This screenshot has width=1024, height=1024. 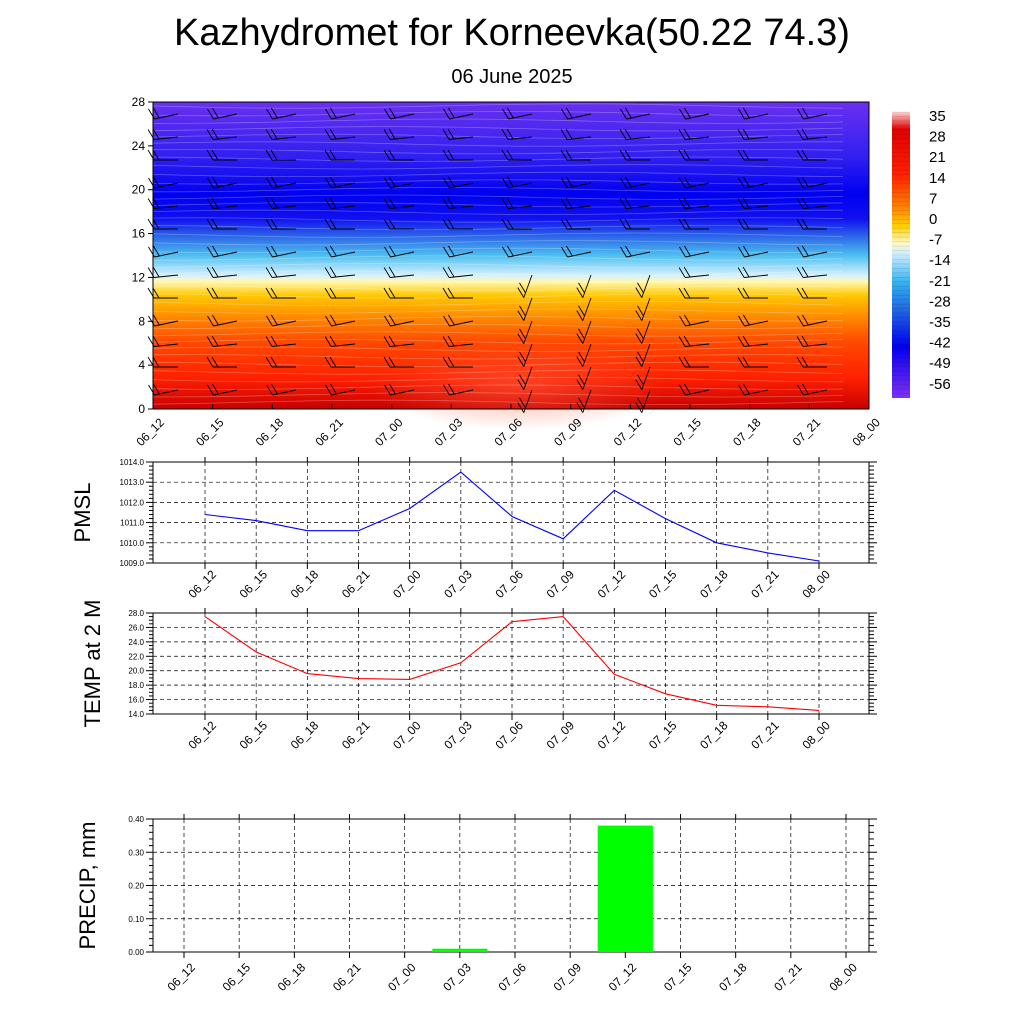 What do you see at coordinates (561, 735) in the screenshot?
I see `x-tick-label: 07_09` at bounding box center [561, 735].